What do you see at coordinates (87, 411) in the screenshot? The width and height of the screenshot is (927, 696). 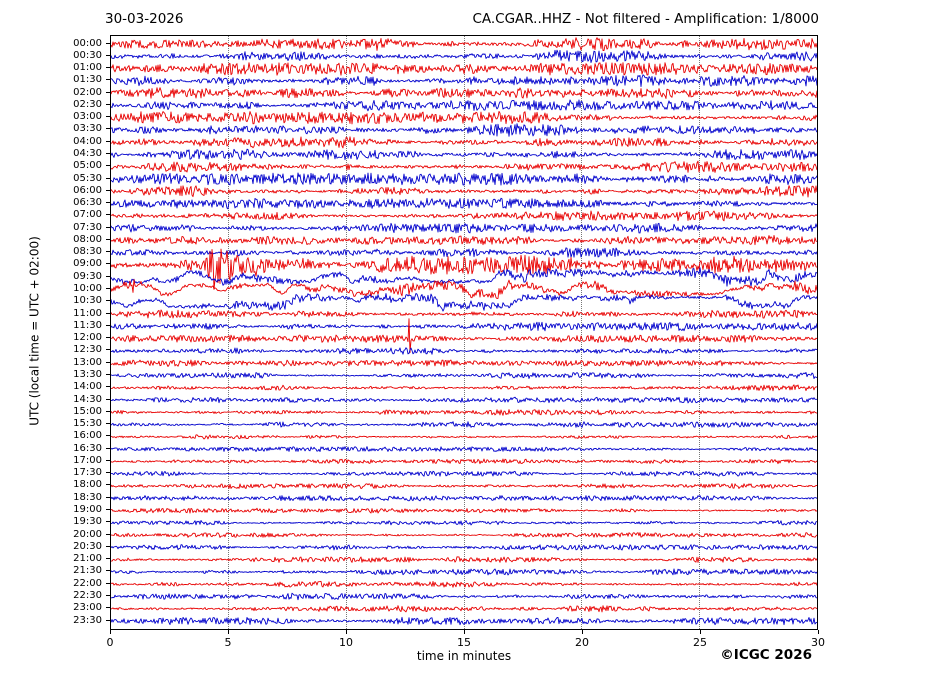 I see `row-label: 15:00` at bounding box center [87, 411].